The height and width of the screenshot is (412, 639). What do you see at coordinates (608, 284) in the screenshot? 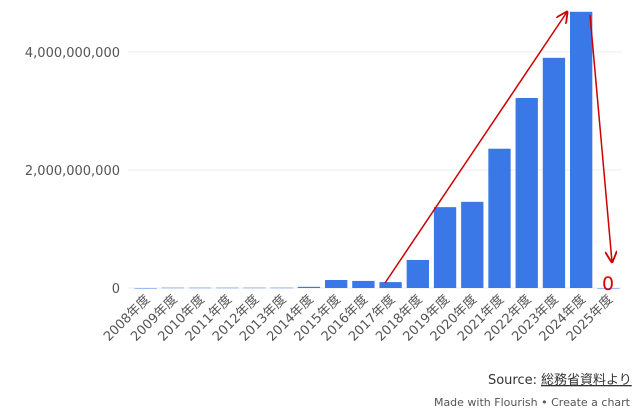
I see `annotation: 0` at bounding box center [608, 284].